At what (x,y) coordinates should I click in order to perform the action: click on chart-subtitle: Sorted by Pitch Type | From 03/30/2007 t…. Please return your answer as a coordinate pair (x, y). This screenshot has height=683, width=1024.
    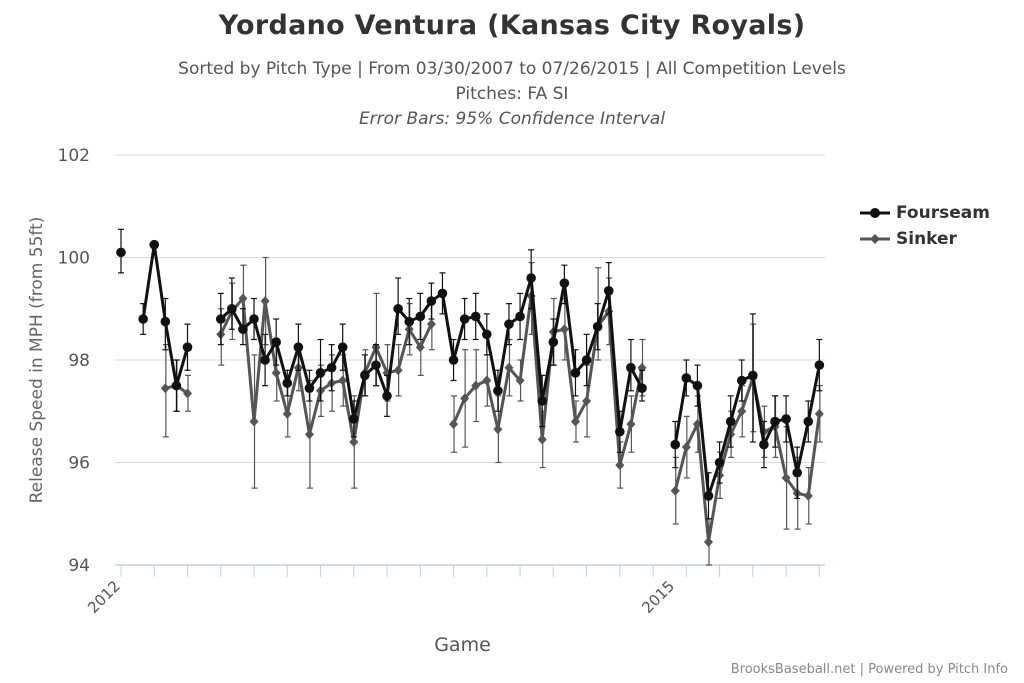
    Looking at the image, I should click on (512, 69).